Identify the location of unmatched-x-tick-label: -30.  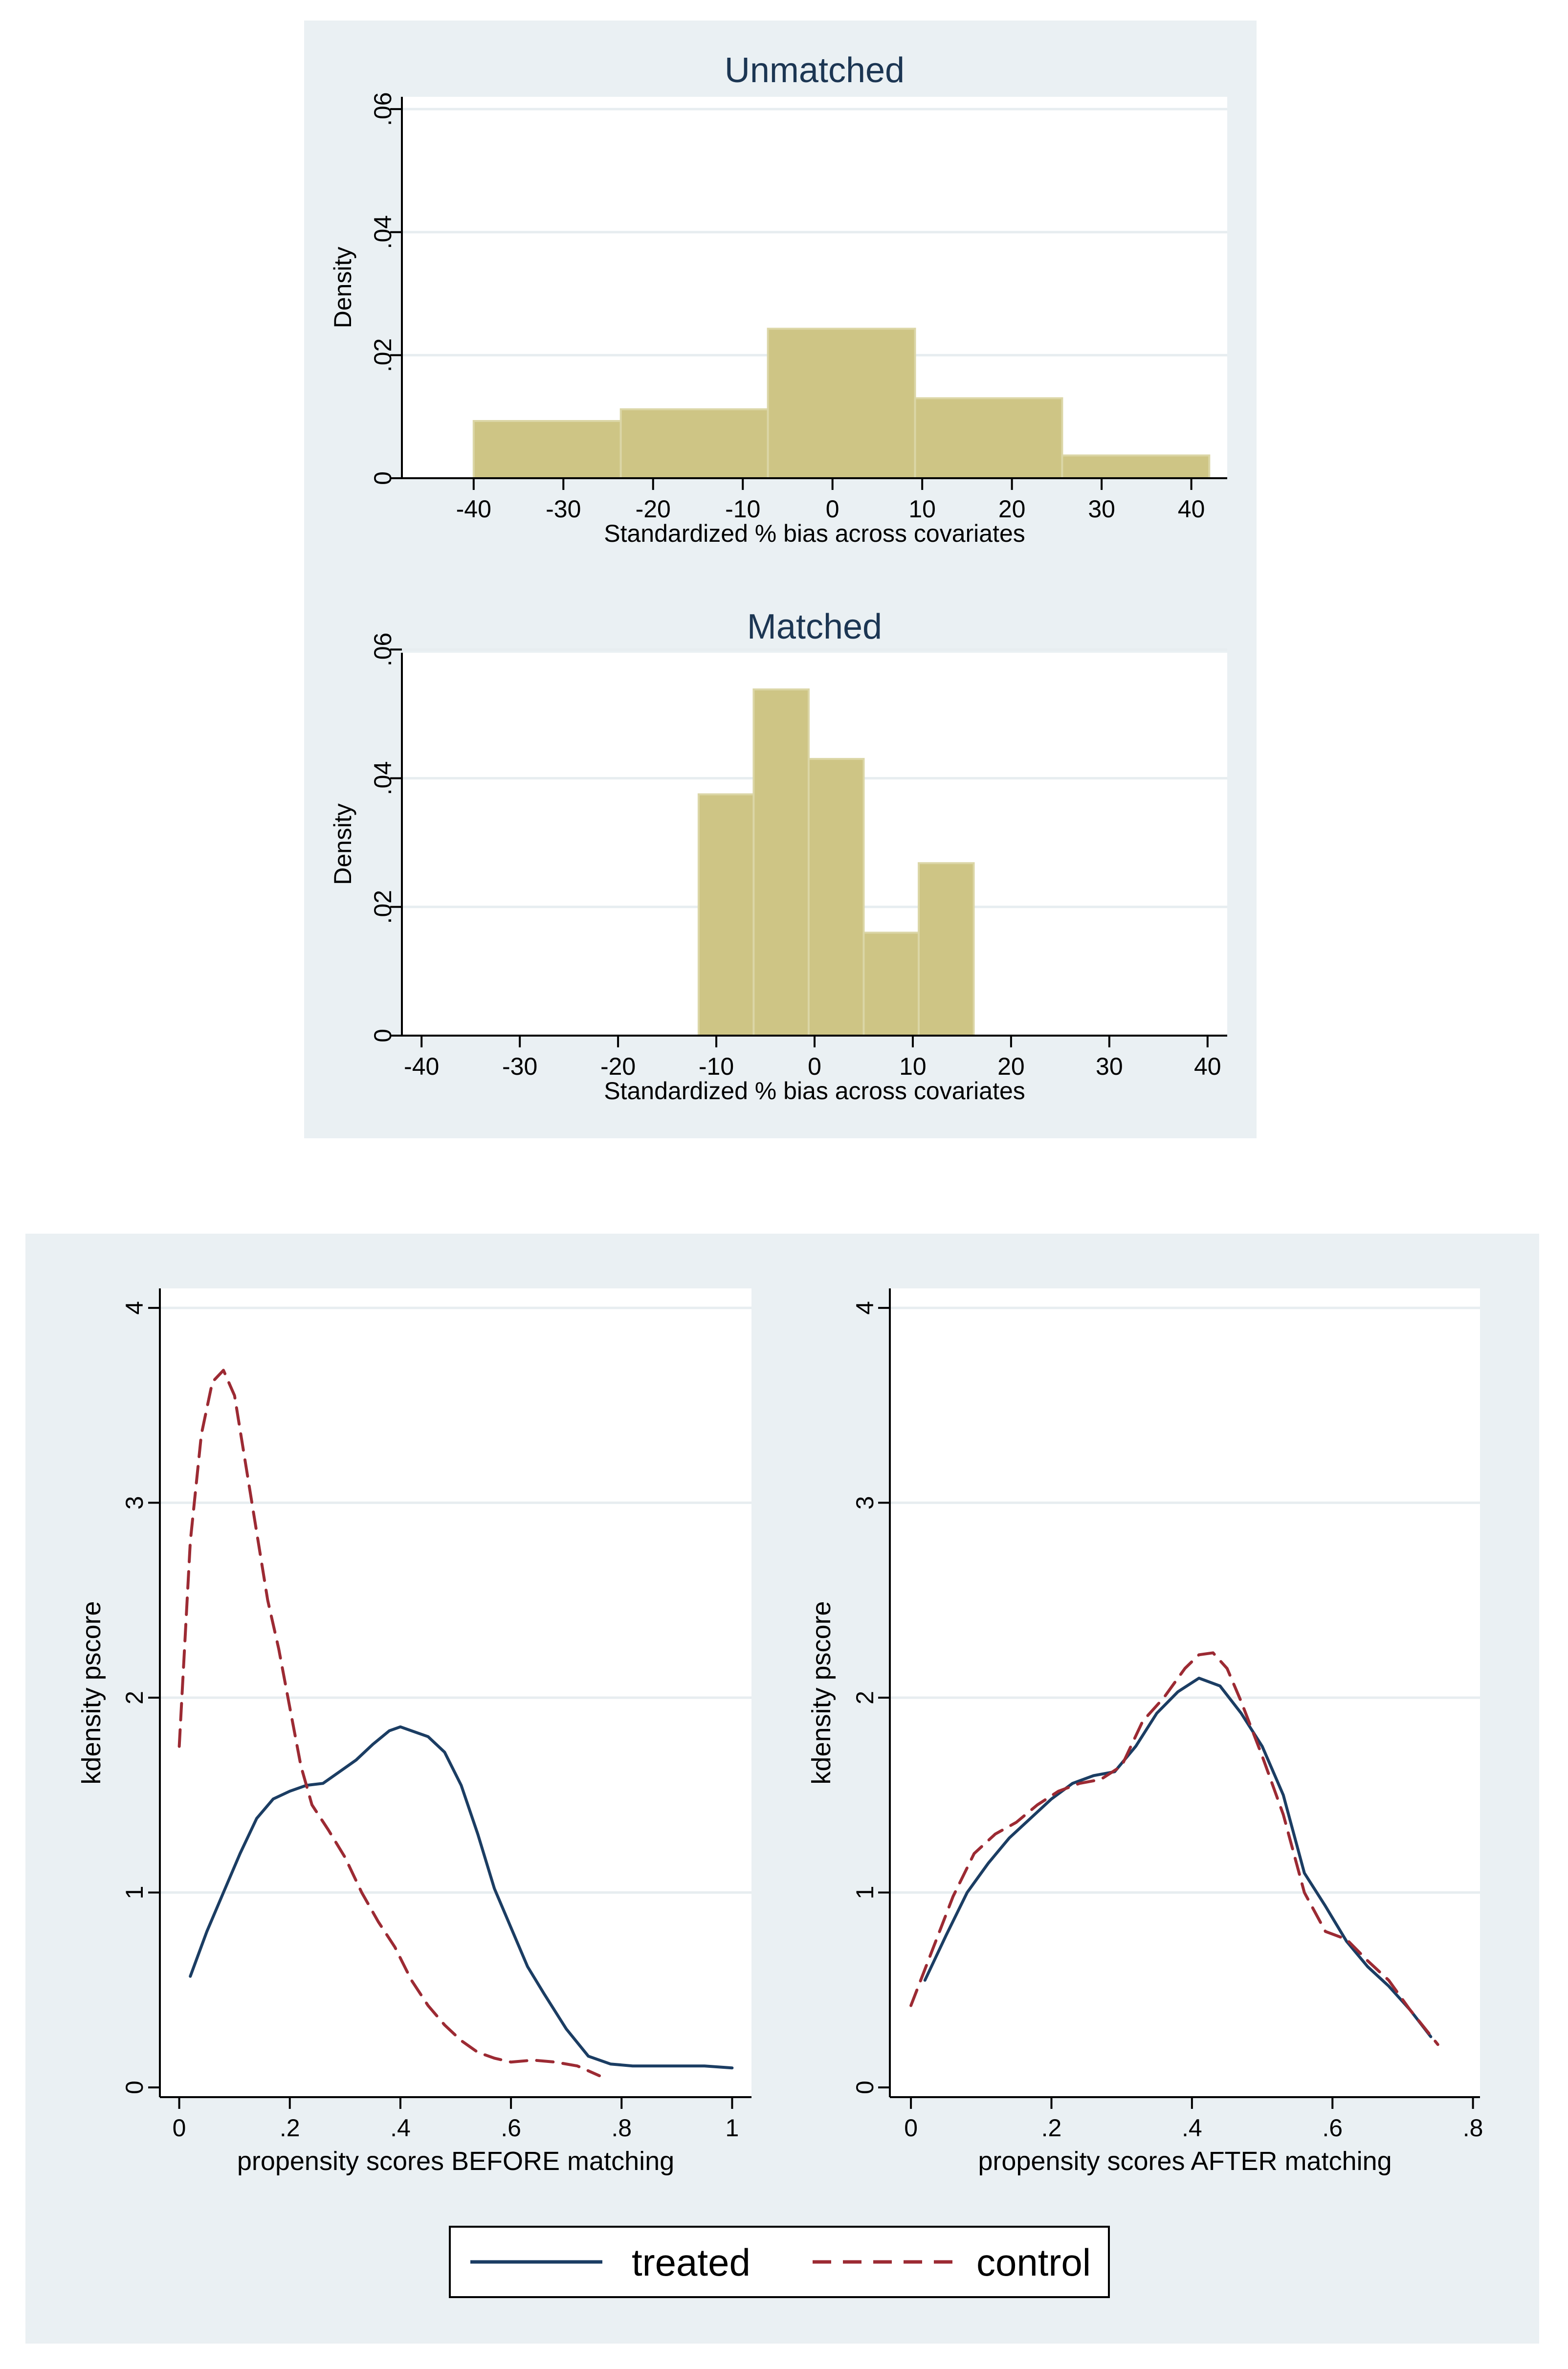
(563, 509).